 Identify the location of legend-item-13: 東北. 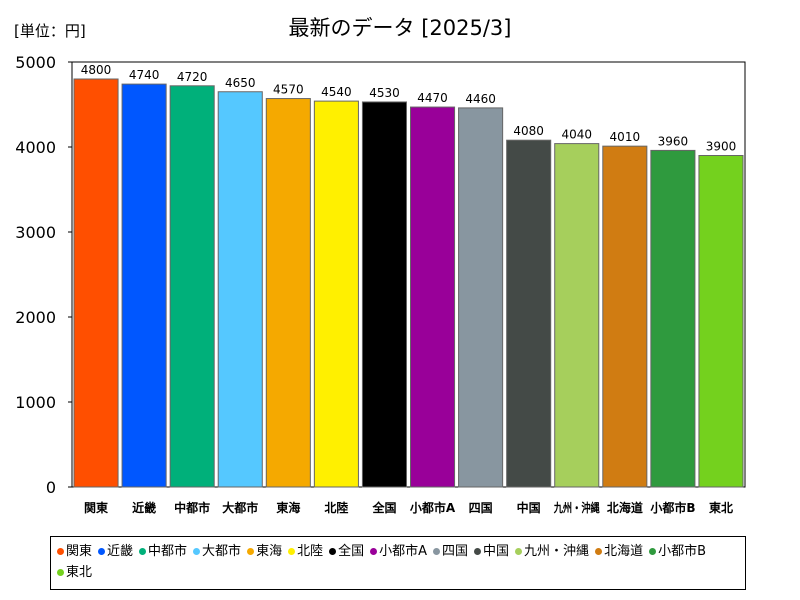
(74, 572).